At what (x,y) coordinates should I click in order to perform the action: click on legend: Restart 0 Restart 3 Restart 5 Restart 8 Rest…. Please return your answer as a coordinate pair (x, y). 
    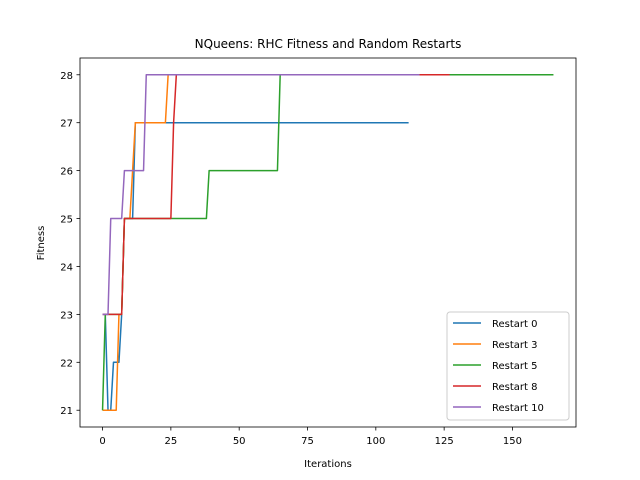
    Looking at the image, I should click on (508, 366).